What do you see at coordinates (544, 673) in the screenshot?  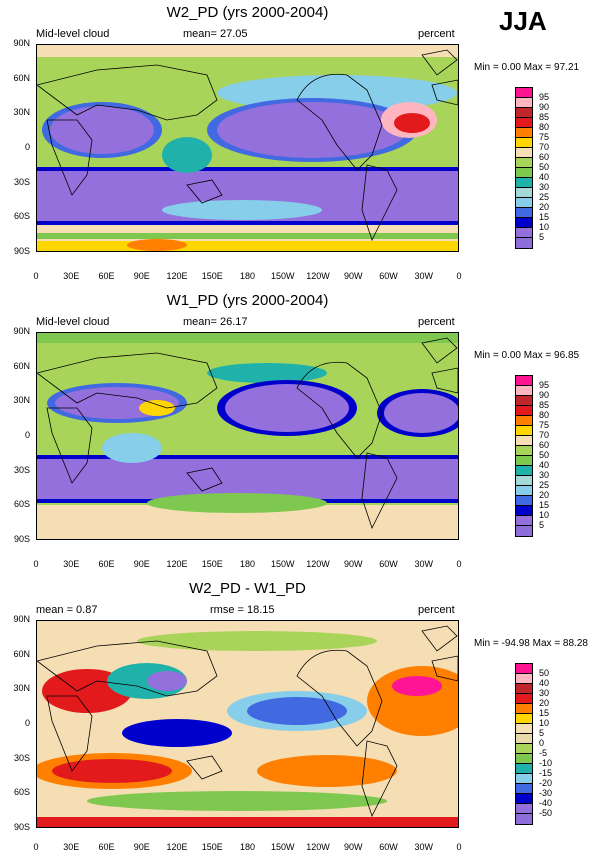 I see `colorbar-level-label: 50` at bounding box center [544, 673].